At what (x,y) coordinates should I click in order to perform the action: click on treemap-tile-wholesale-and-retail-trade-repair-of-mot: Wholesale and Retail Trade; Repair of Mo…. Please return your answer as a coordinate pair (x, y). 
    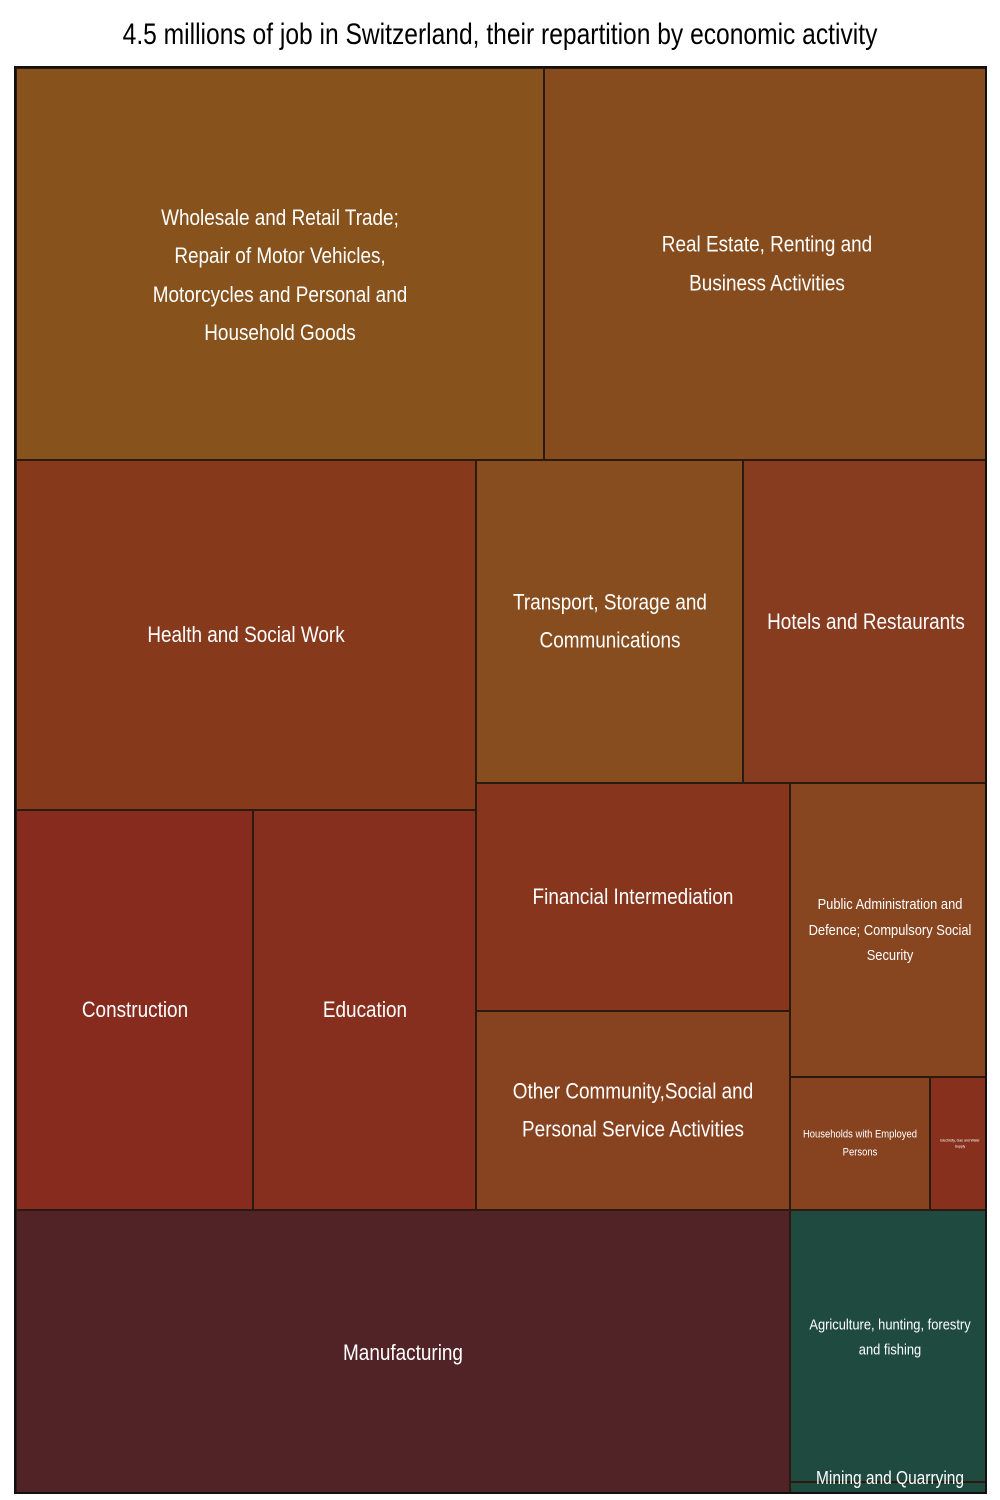
    Looking at the image, I should click on (280, 264).